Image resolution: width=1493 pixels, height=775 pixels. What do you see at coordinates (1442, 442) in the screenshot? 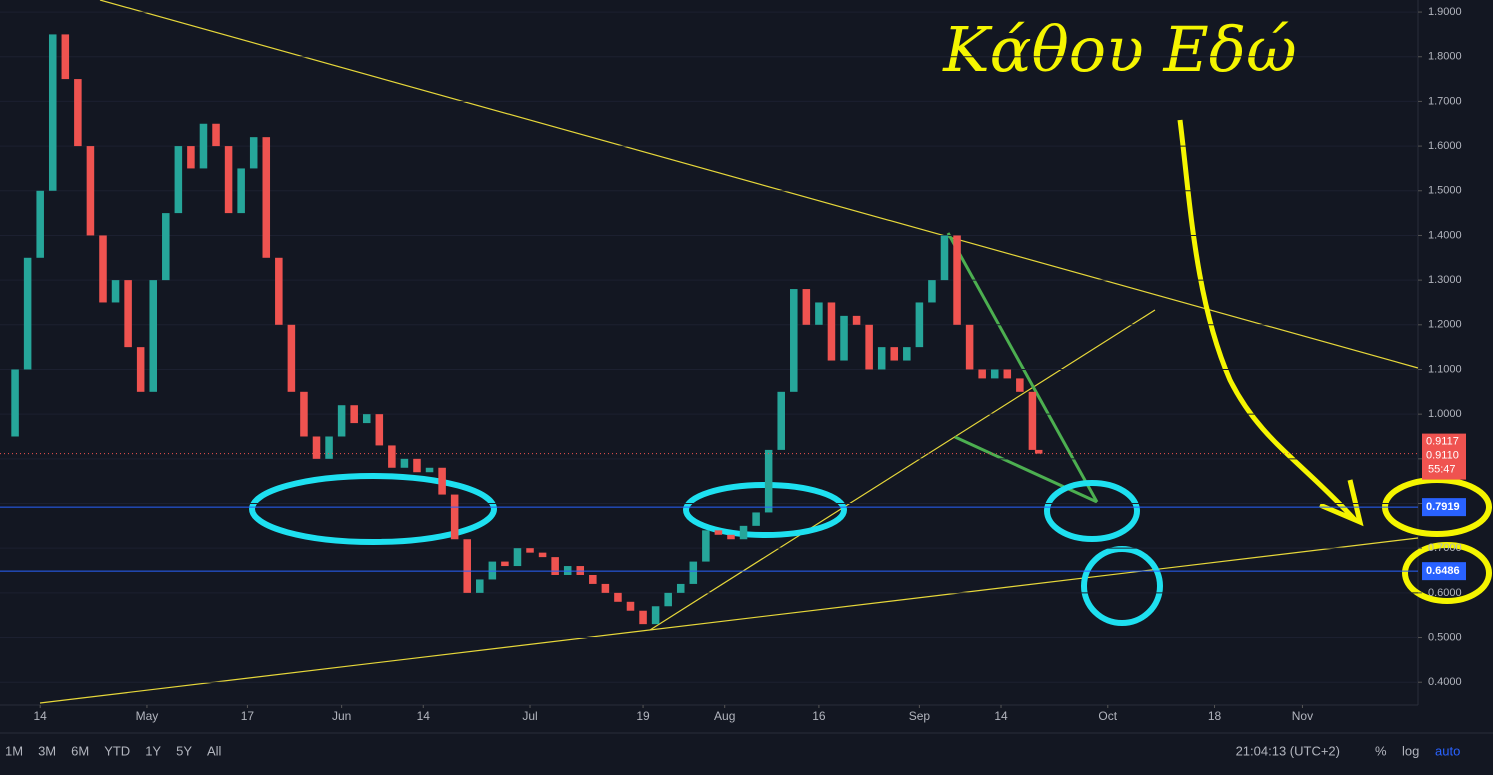
I see `price-tag-label: 0.9117` at bounding box center [1442, 442].